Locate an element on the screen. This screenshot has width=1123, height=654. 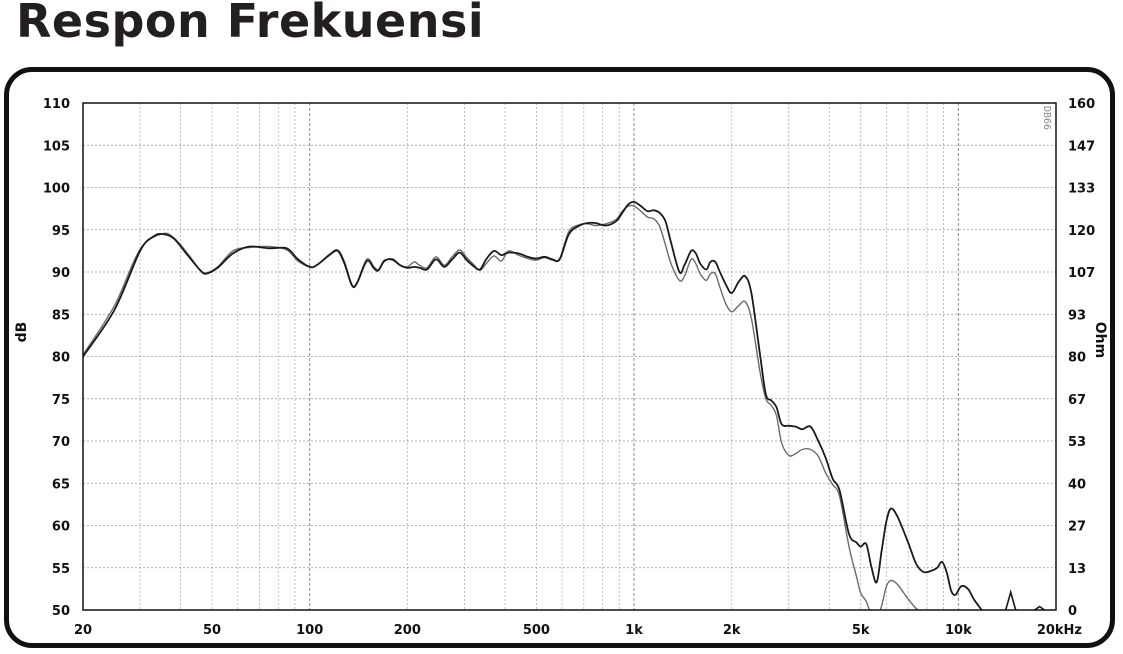
y-tick-label: 50 is located at coordinates (61, 611).